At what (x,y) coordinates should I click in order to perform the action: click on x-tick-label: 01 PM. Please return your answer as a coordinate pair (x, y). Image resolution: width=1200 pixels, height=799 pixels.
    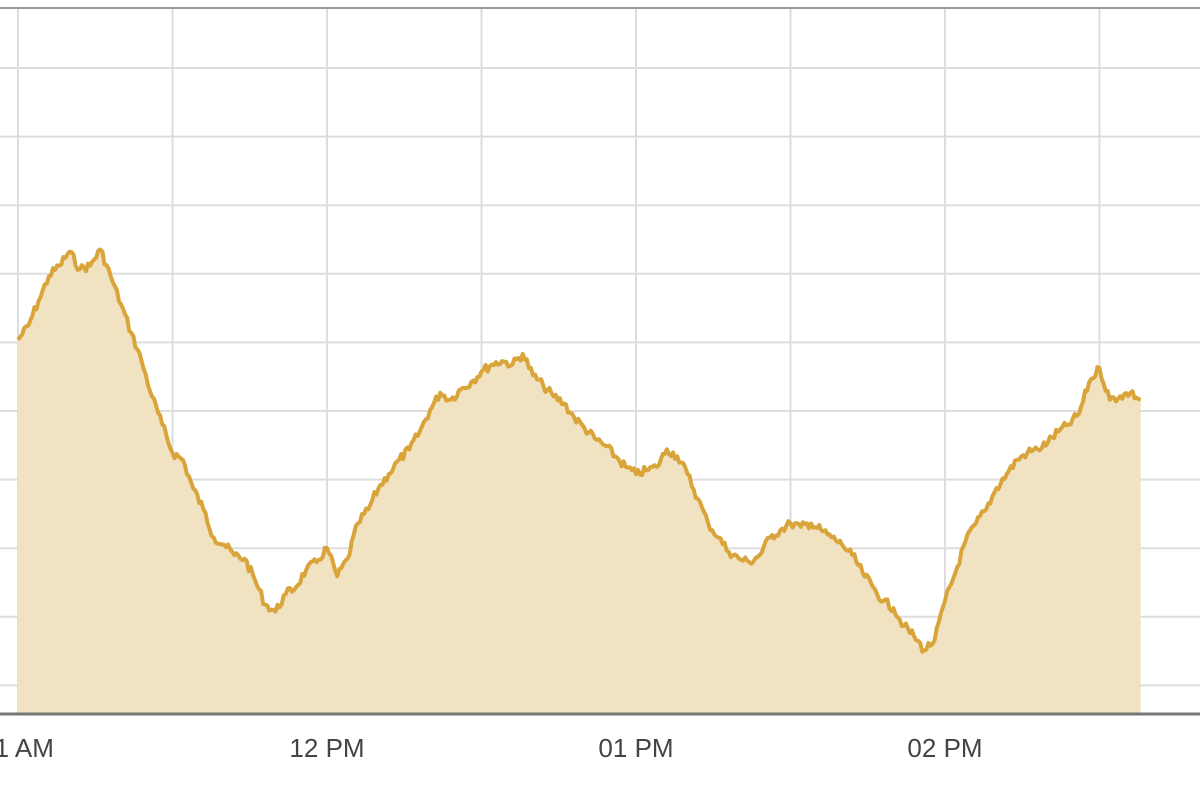
    Looking at the image, I should click on (635, 748).